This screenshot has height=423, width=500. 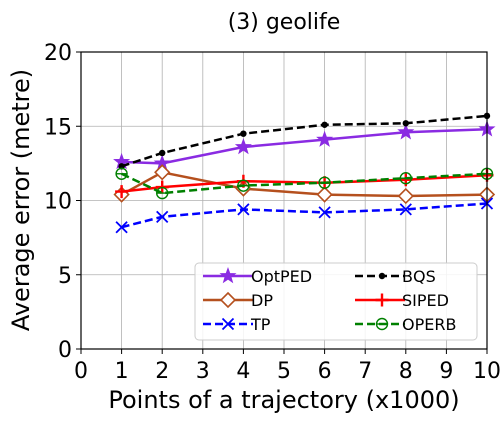 What do you see at coordinates (446, 371) in the screenshot?
I see `x-tick-label: 9` at bounding box center [446, 371].